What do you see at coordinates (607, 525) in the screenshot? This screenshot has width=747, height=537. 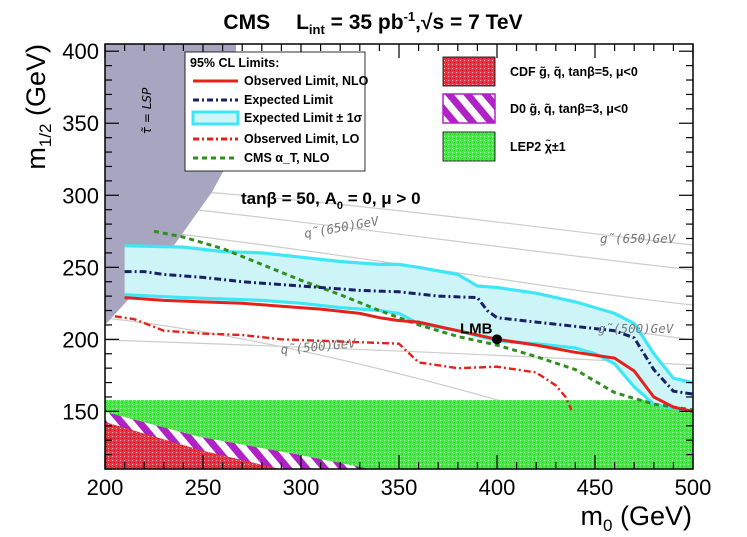 I see `x-axis-sub: 0` at bounding box center [607, 525].